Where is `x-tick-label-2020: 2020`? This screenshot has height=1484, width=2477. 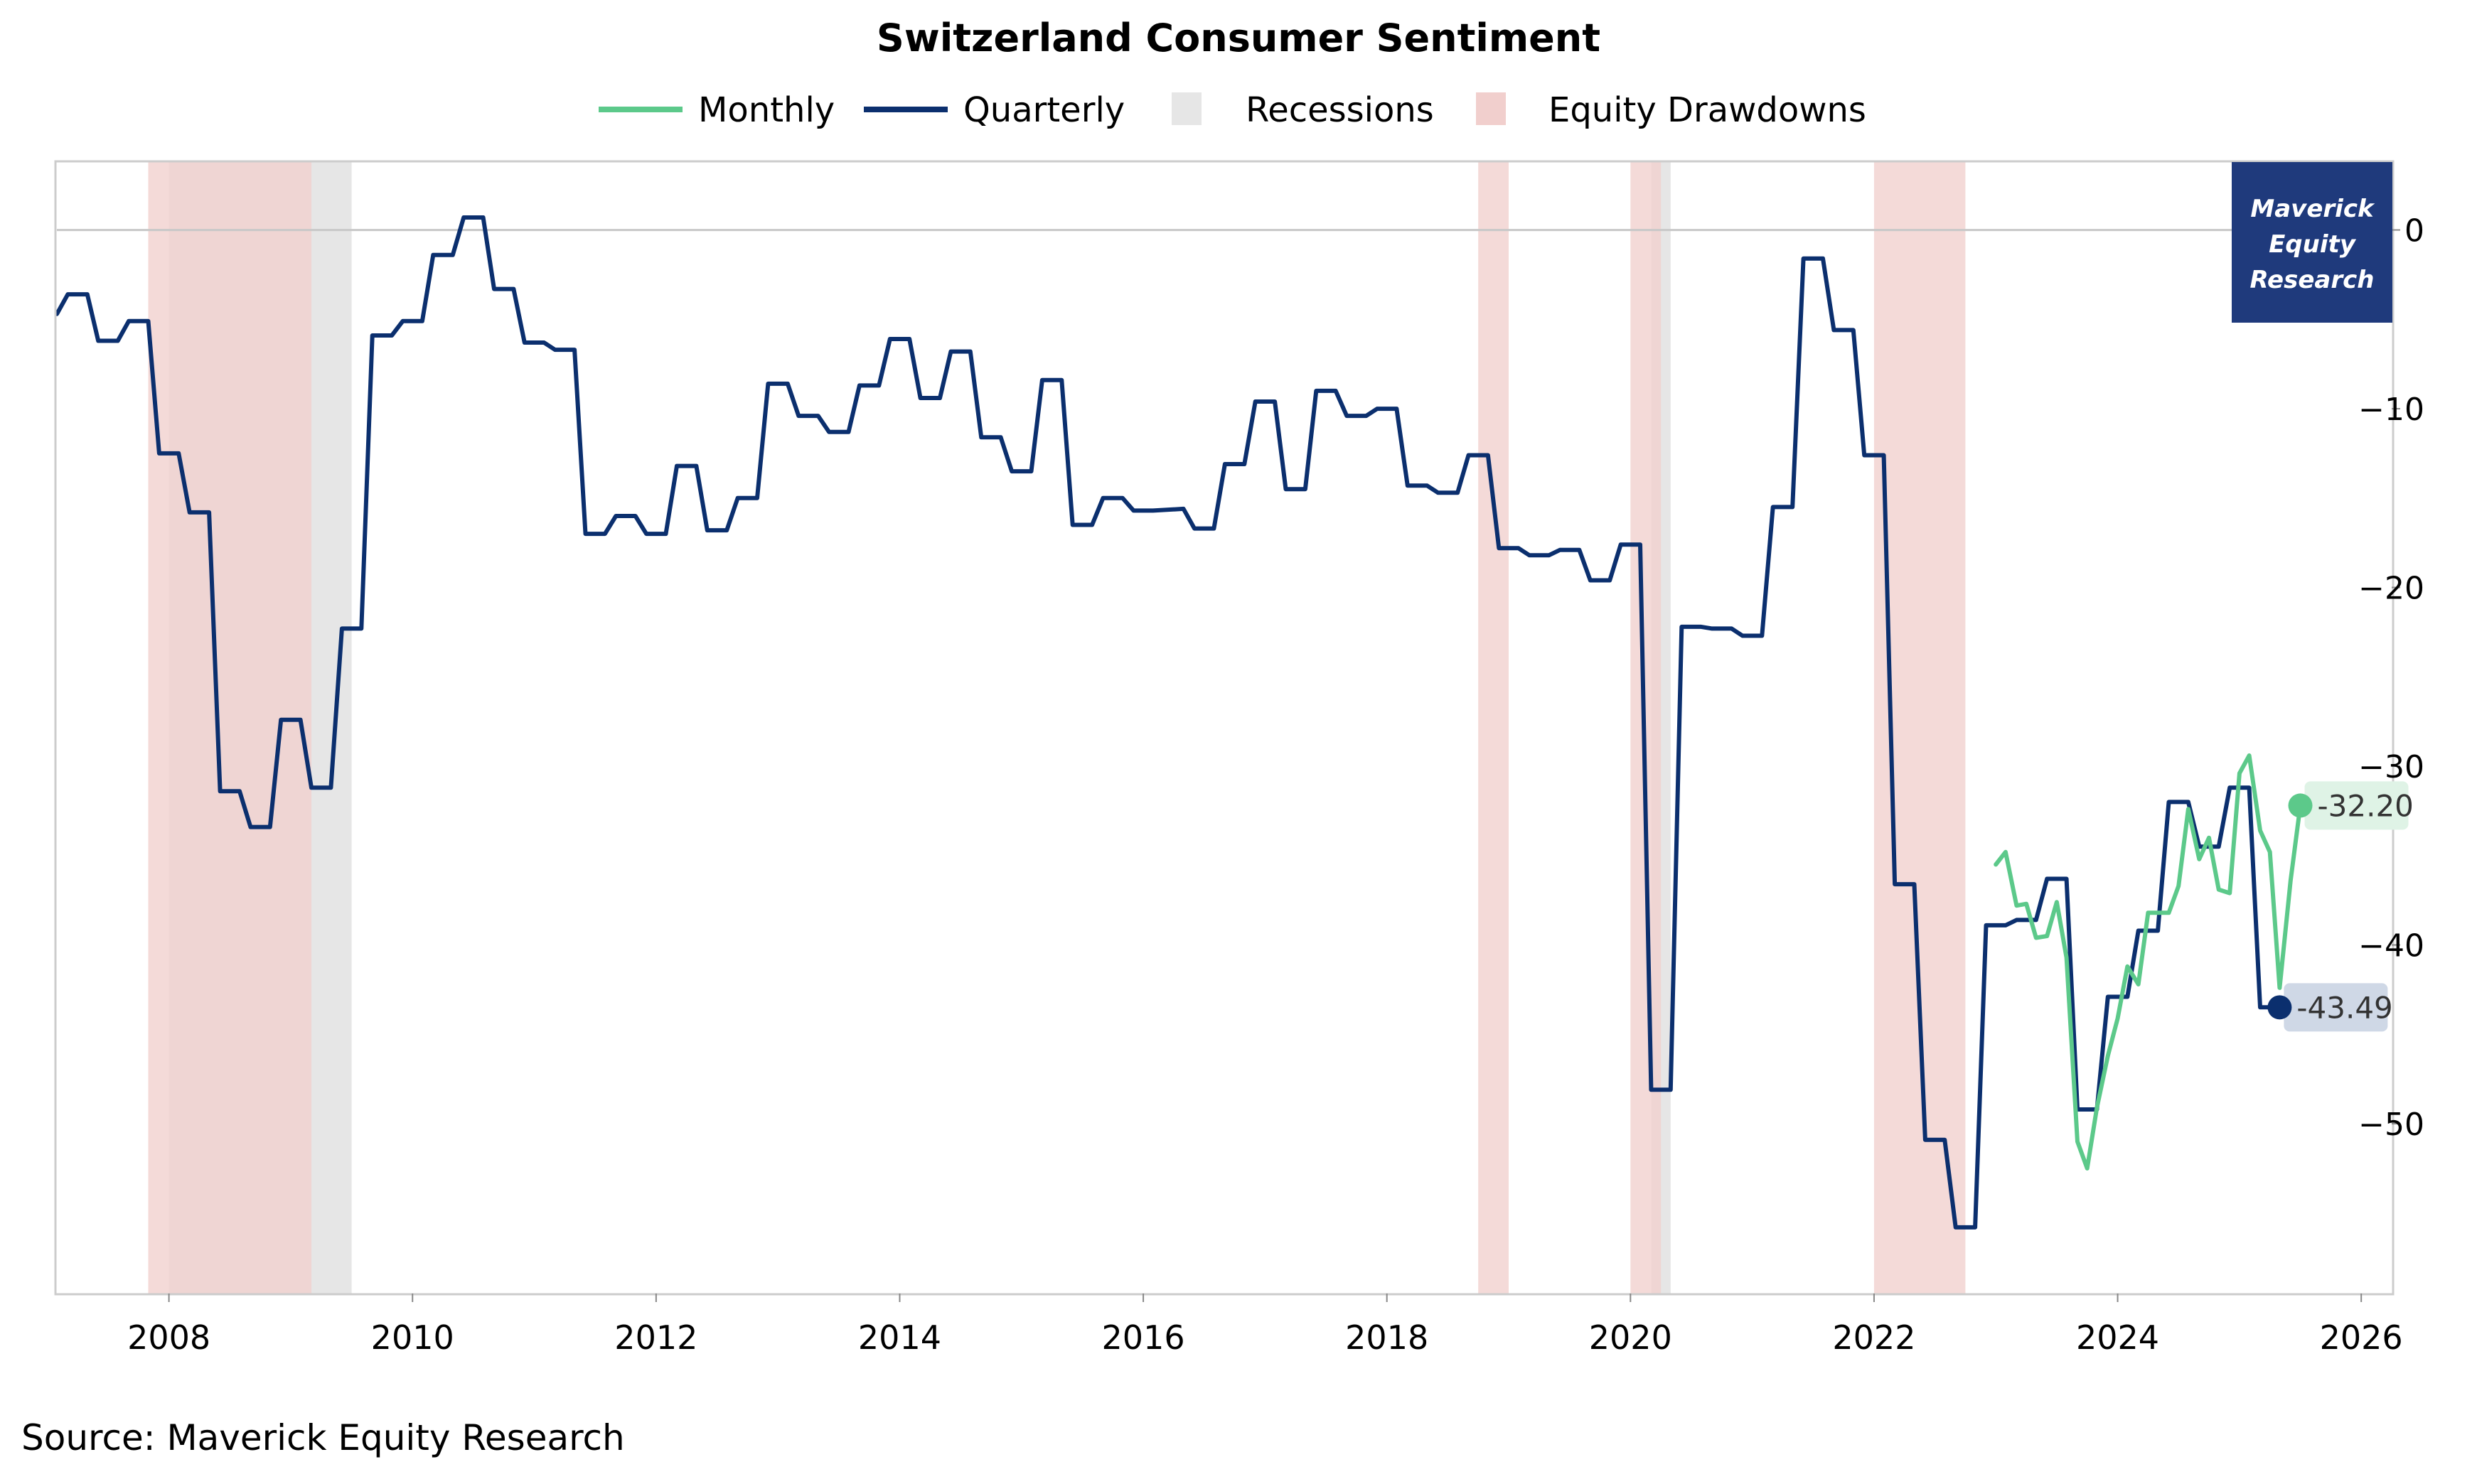
x-tick-label-2020: 2020 is located at coordinates (1630, 1338).